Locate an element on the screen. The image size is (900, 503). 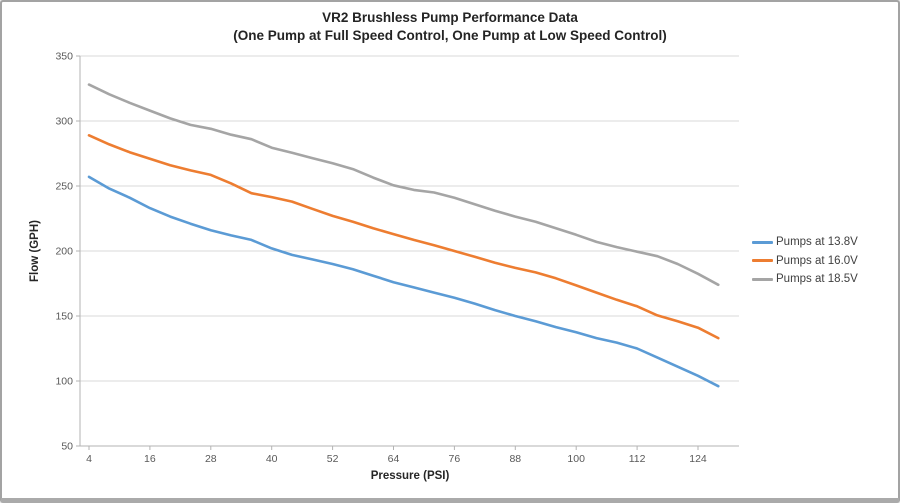
svg-text: 4 is located at coordinates (89, 459).